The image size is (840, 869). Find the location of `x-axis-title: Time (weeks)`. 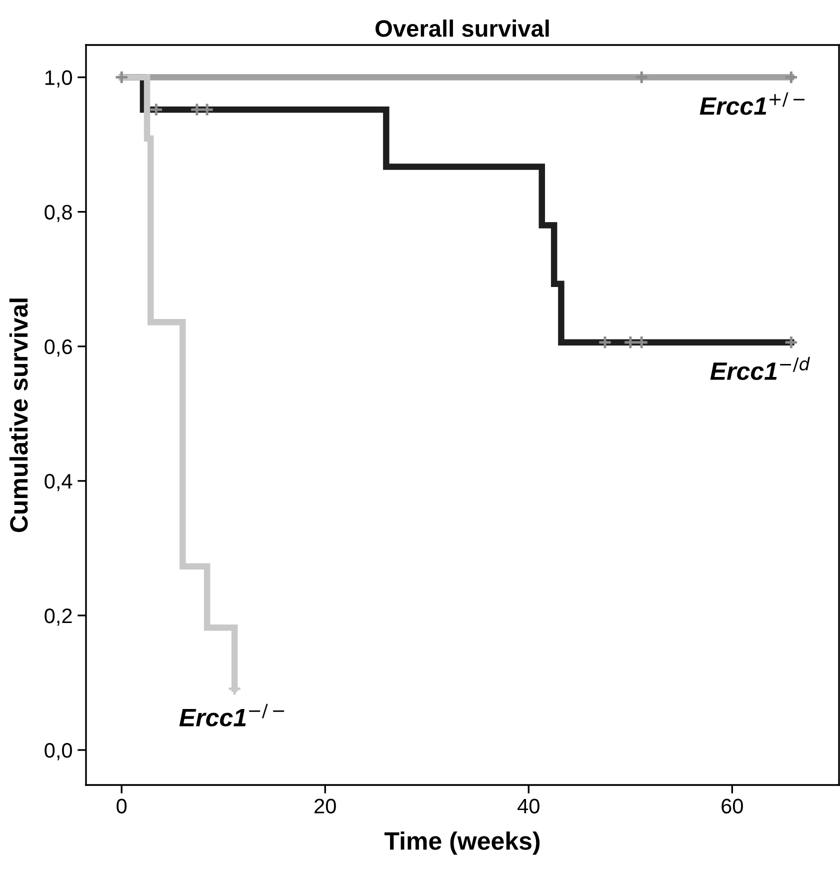

x-axis-title: Time (weeks) is located at coordinates (462, 843).